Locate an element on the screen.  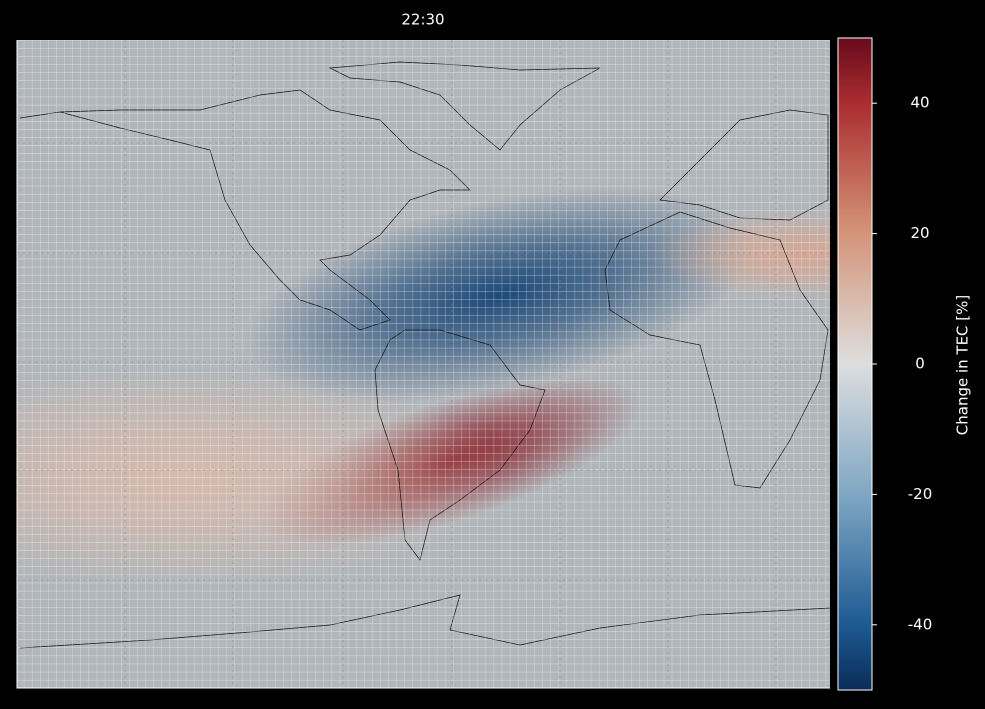
map-title: 22:30 is located at coordinates (422, 20).